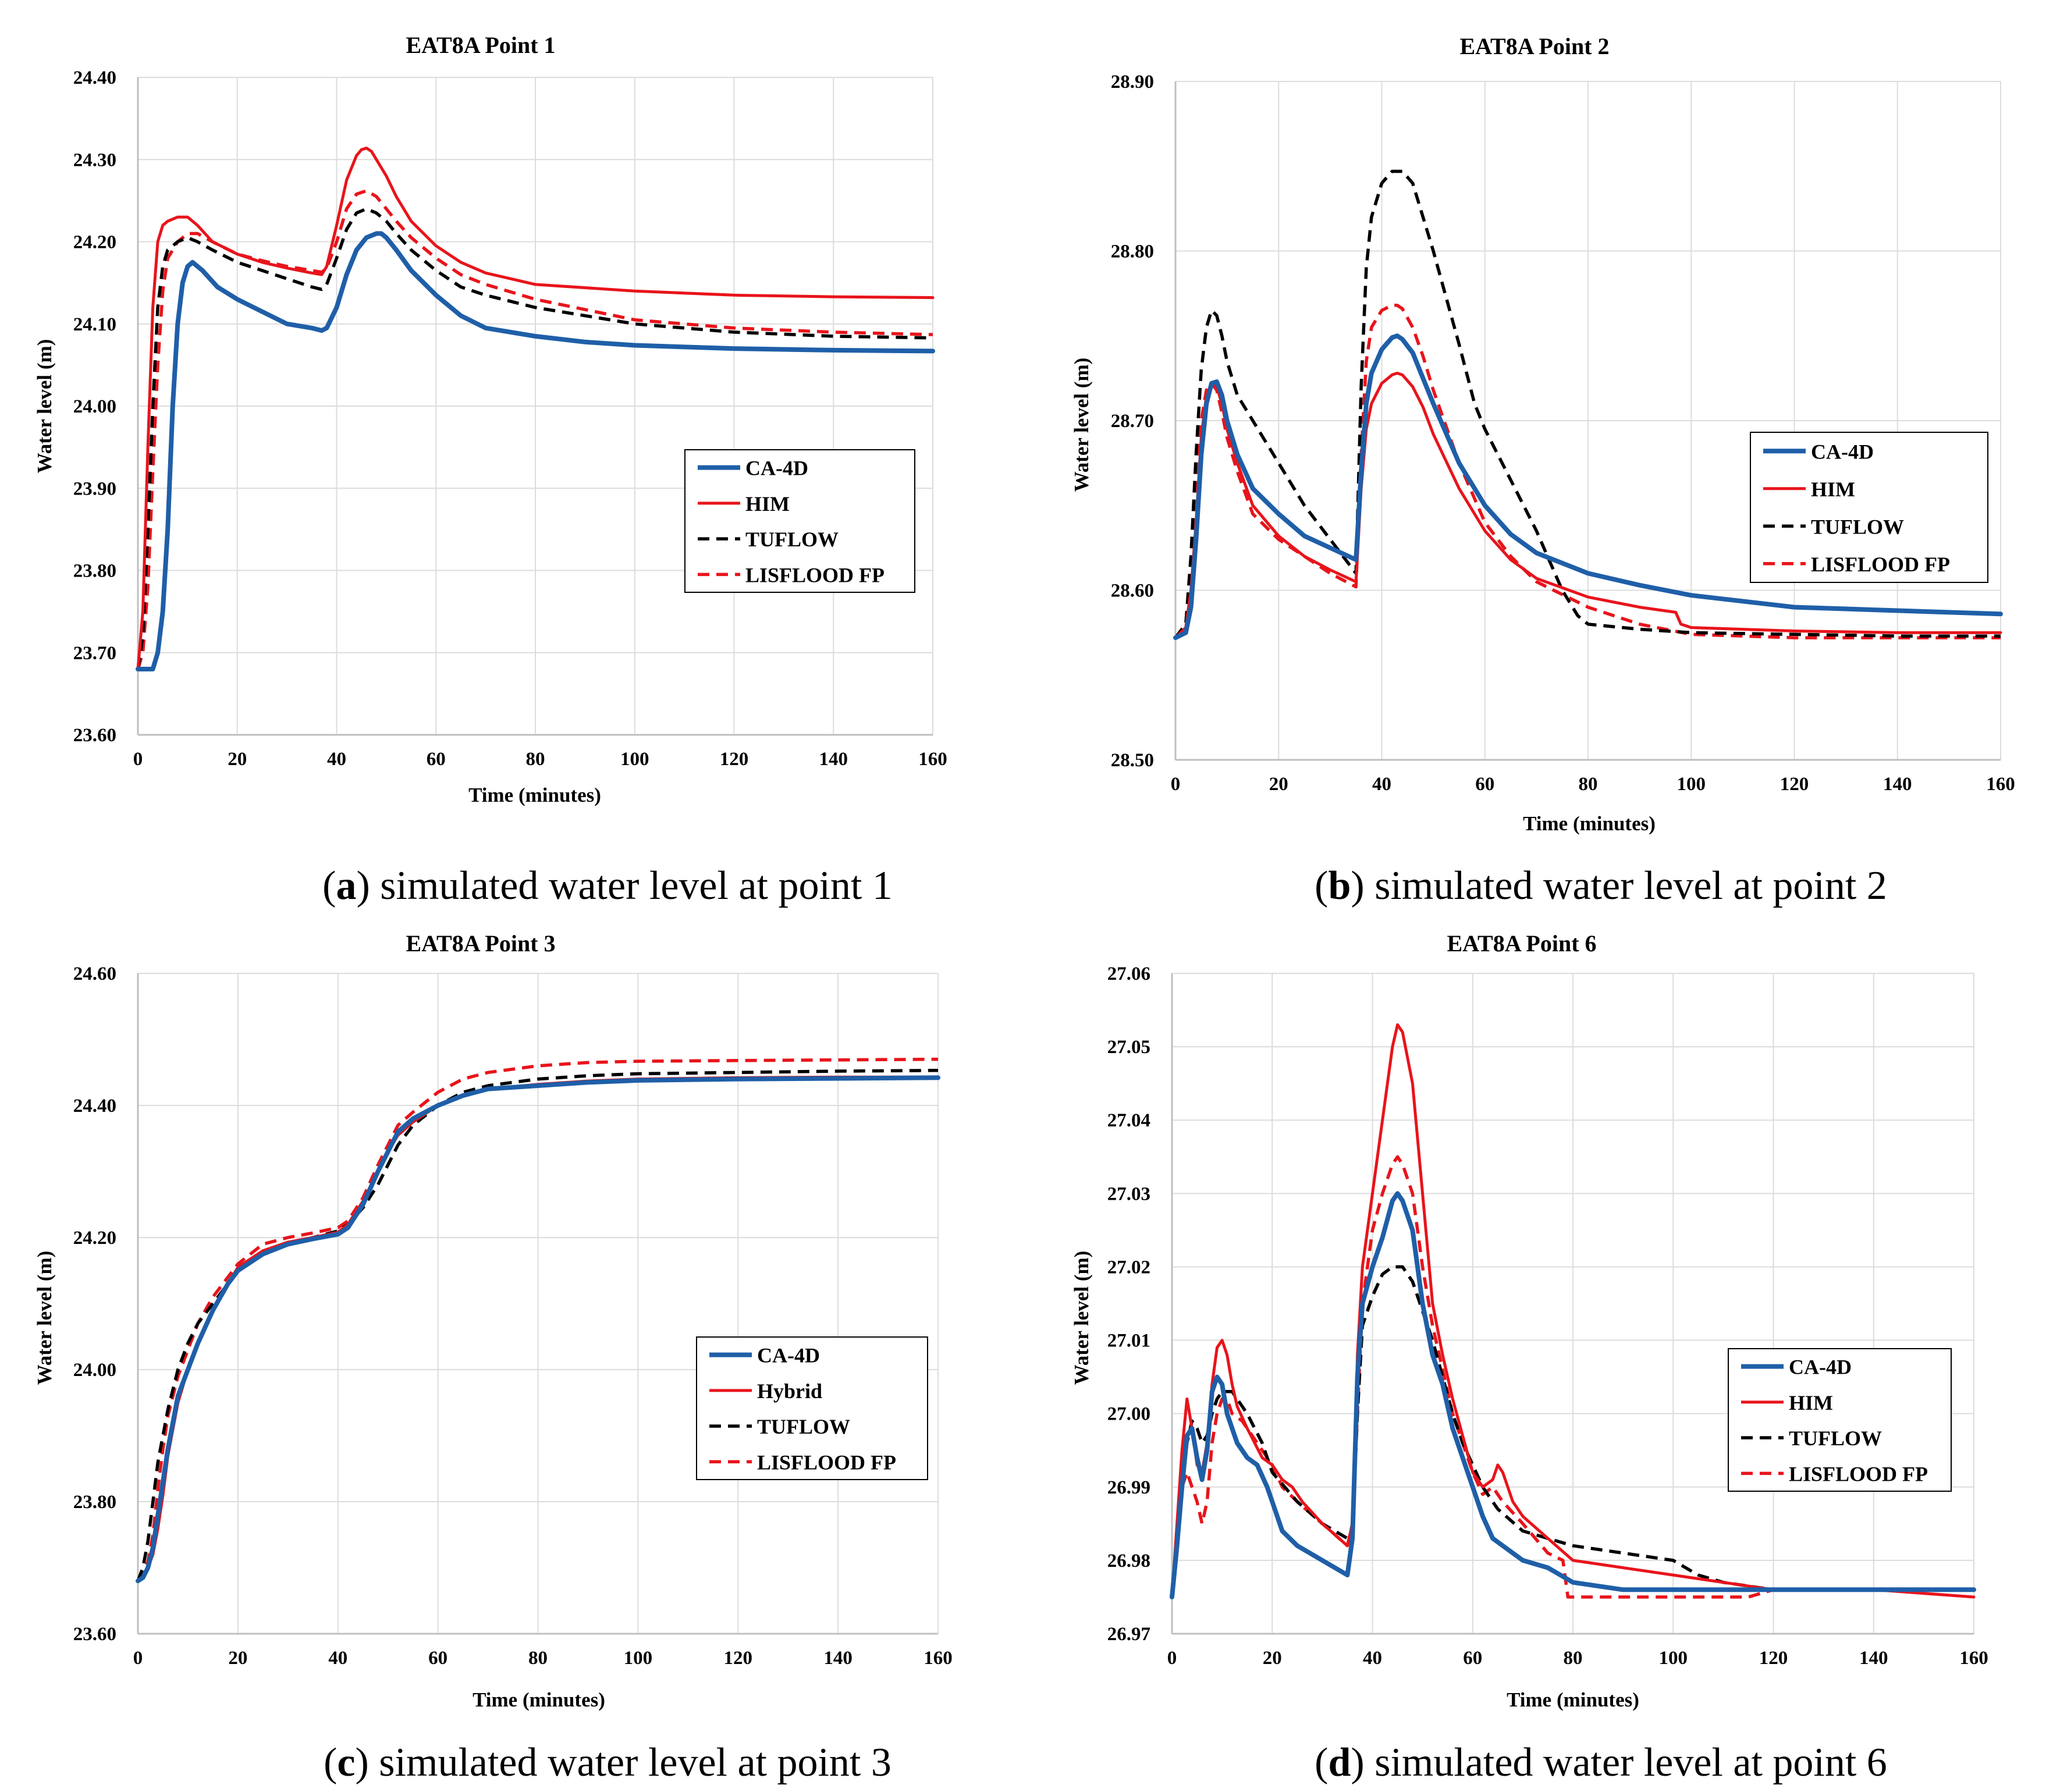  Describe the element at coordinates (1128, 1193) in the screenshot. I see `y-tick-label: 27.03` at that location.